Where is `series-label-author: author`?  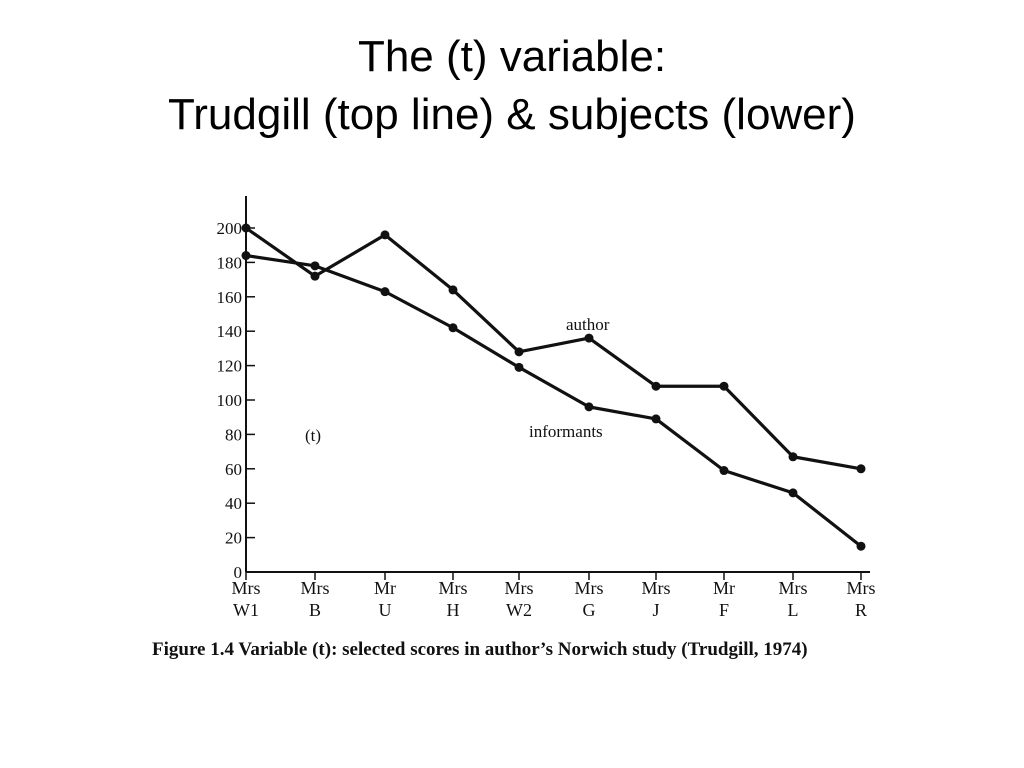 series-label-author: author is located at coordinates (588, 324).